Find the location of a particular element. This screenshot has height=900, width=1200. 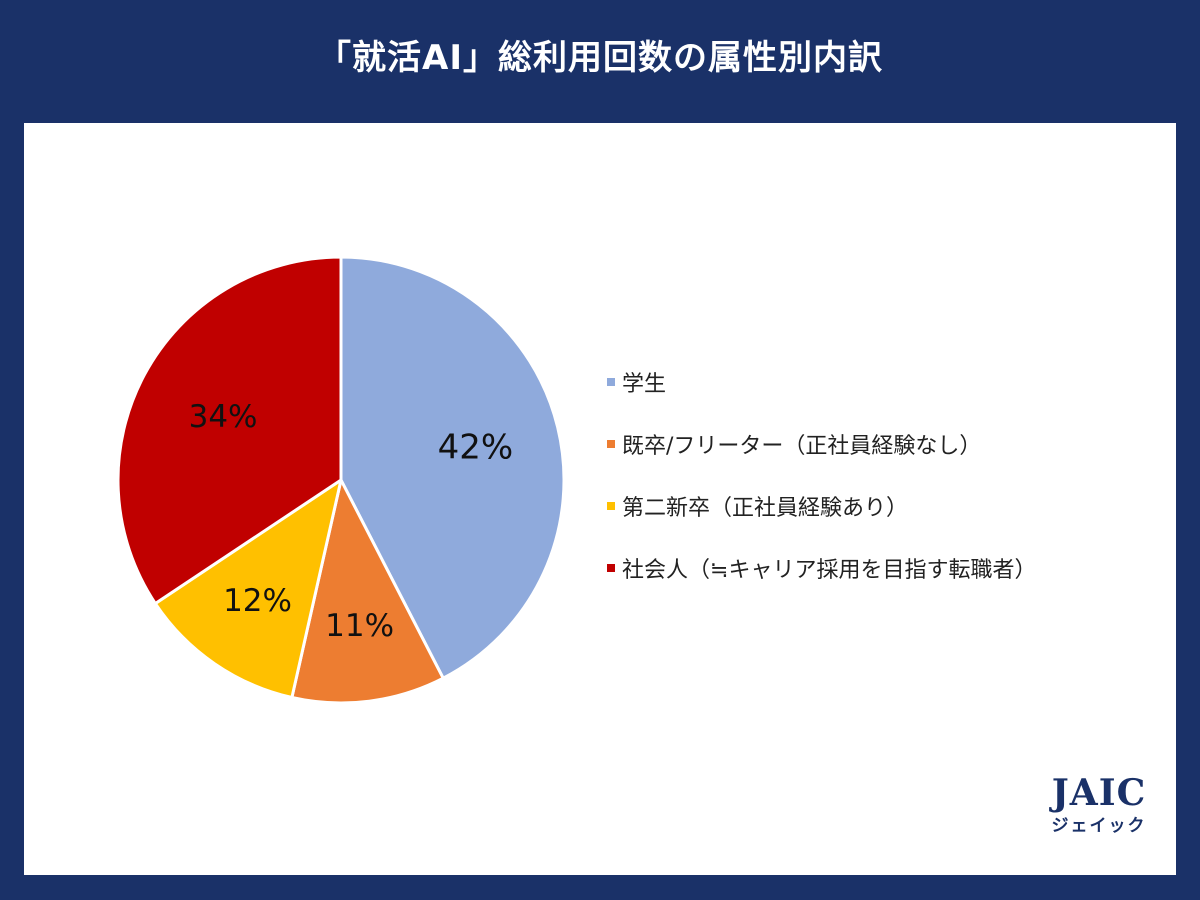

data-label-graduates-freeters: 11% is located at coordinates (359, 626).